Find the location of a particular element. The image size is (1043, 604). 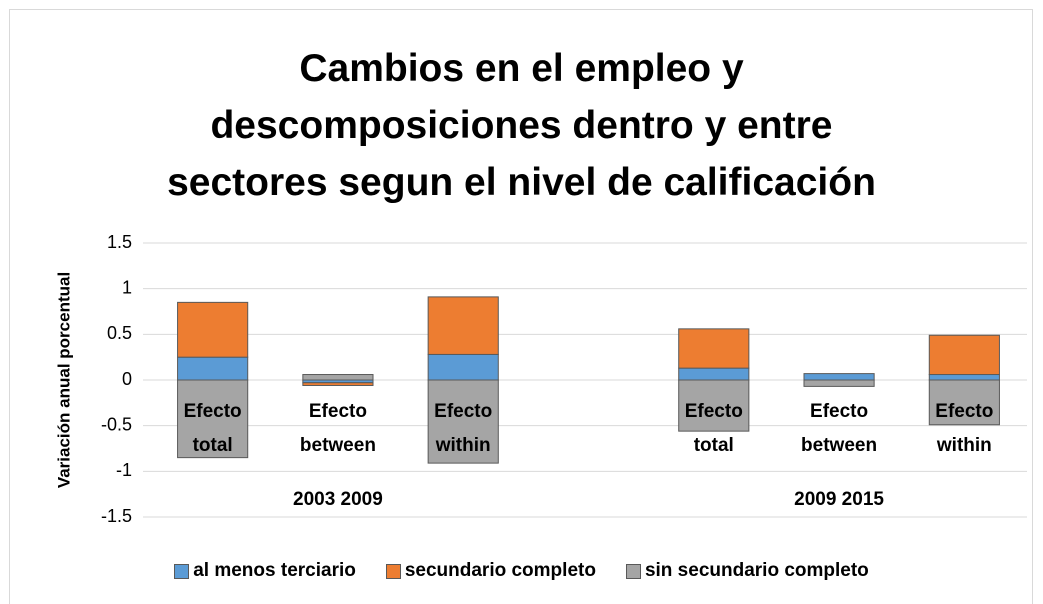

legend-label: sin secundario completo is located at coordinates (756, 570).